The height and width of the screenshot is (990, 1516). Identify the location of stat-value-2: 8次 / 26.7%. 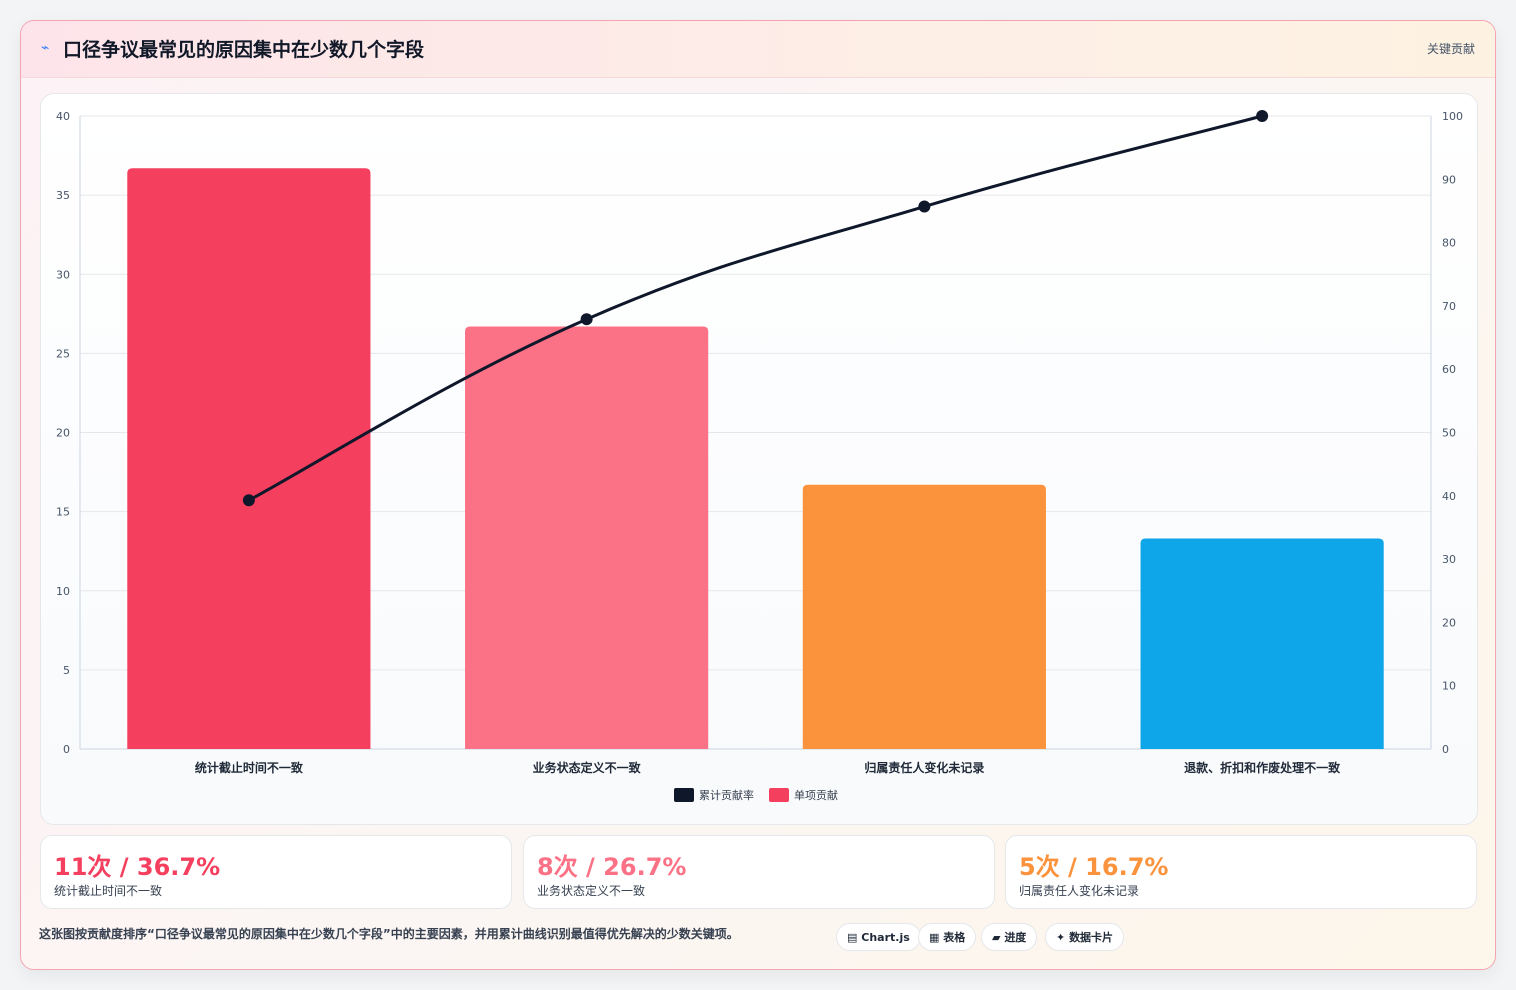
(612, 867).